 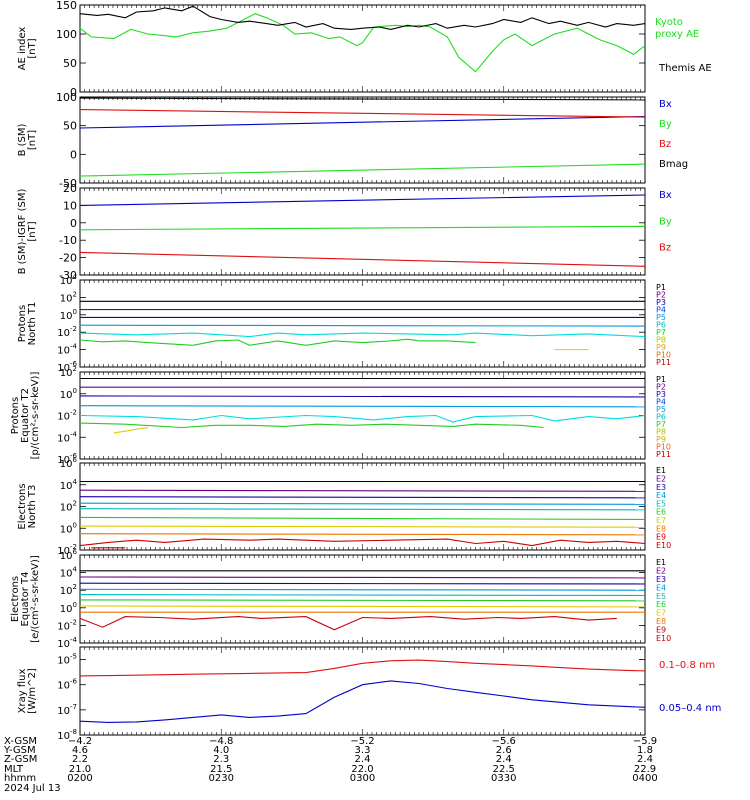 I want to click on x-tick-label: 2.6, so click(x=504, y=750).